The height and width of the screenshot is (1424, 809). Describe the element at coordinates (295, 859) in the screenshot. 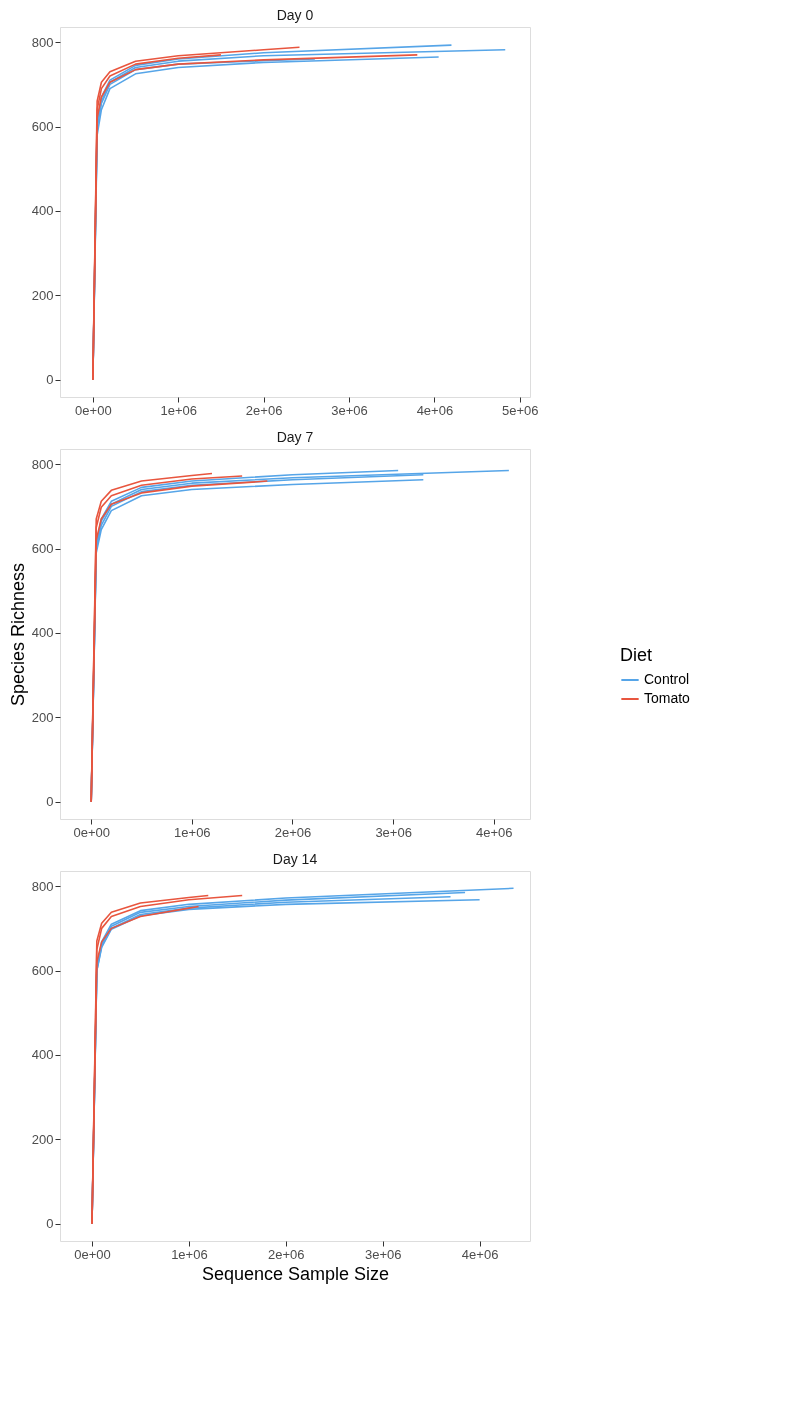

I see `chart-title: Day 14` at that location.